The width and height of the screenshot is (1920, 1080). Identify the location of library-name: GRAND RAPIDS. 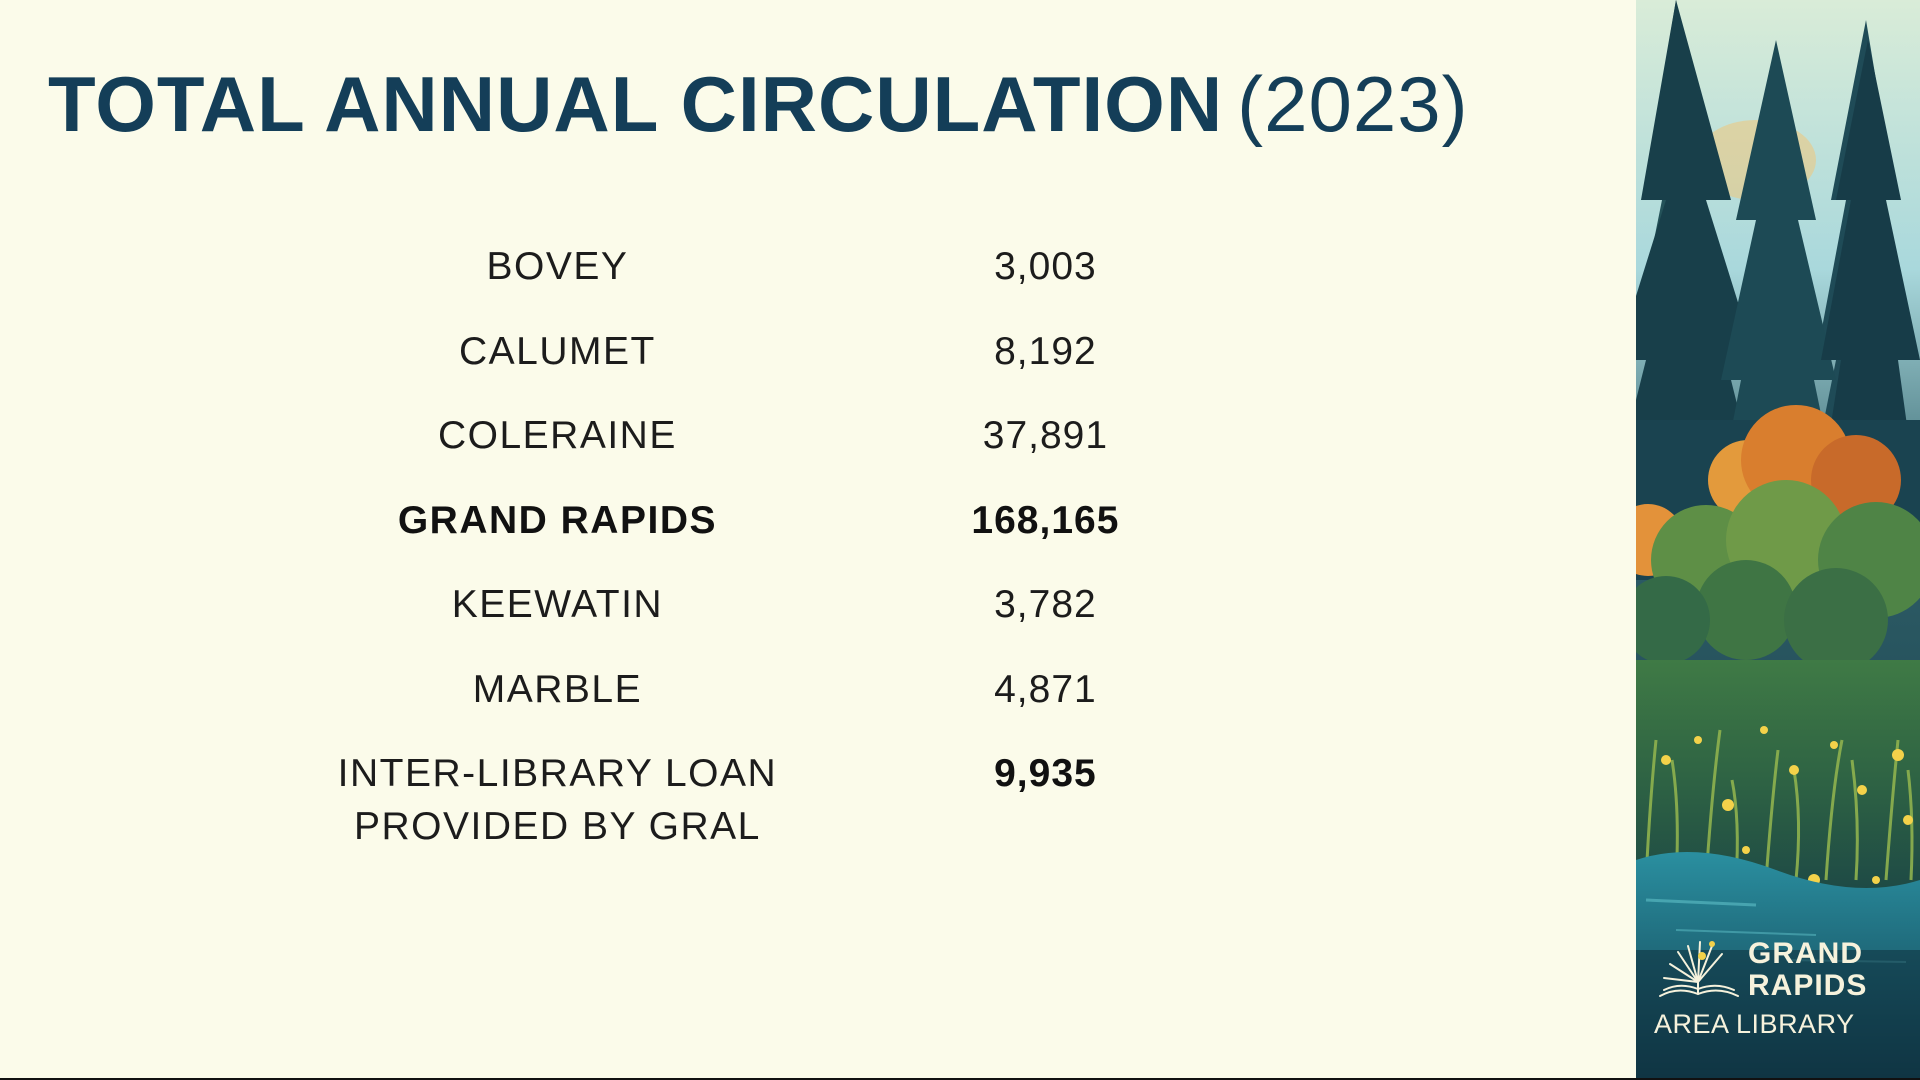
(557, 520).